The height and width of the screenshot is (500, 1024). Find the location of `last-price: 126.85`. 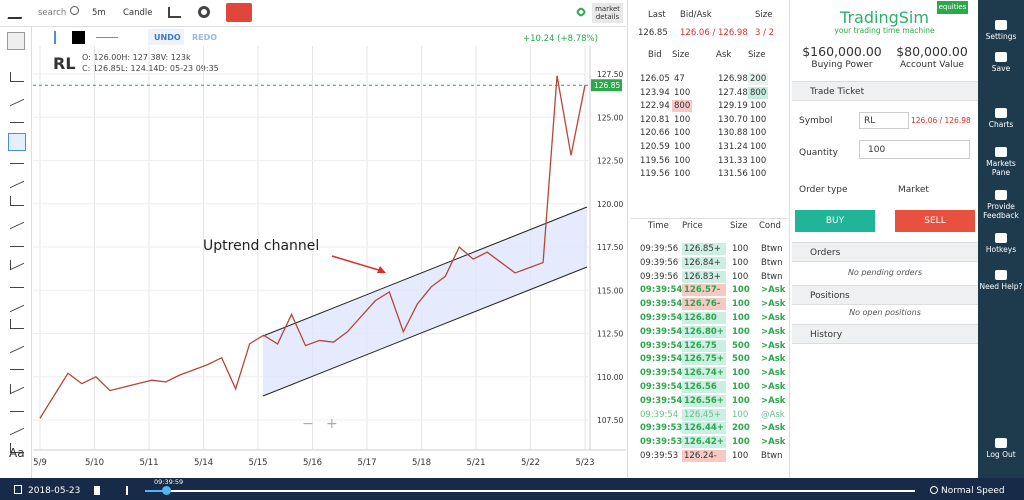

last-price: 126.85 is located at coordinates (653, 33).